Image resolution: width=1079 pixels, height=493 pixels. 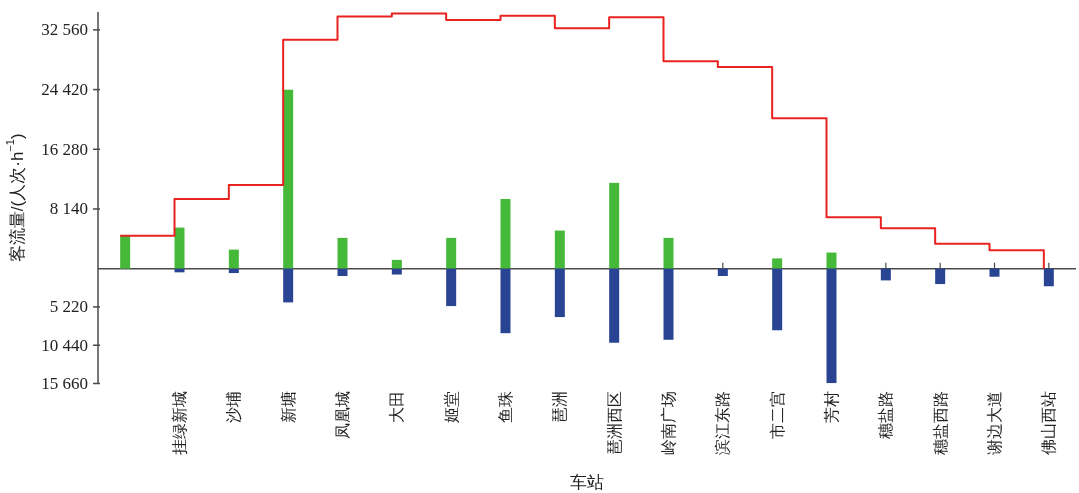 What do you see at coordinates (668, 422) in the screenshot?
I see `x-tick-label: 岭南广场` at bounding box center [668, 422].